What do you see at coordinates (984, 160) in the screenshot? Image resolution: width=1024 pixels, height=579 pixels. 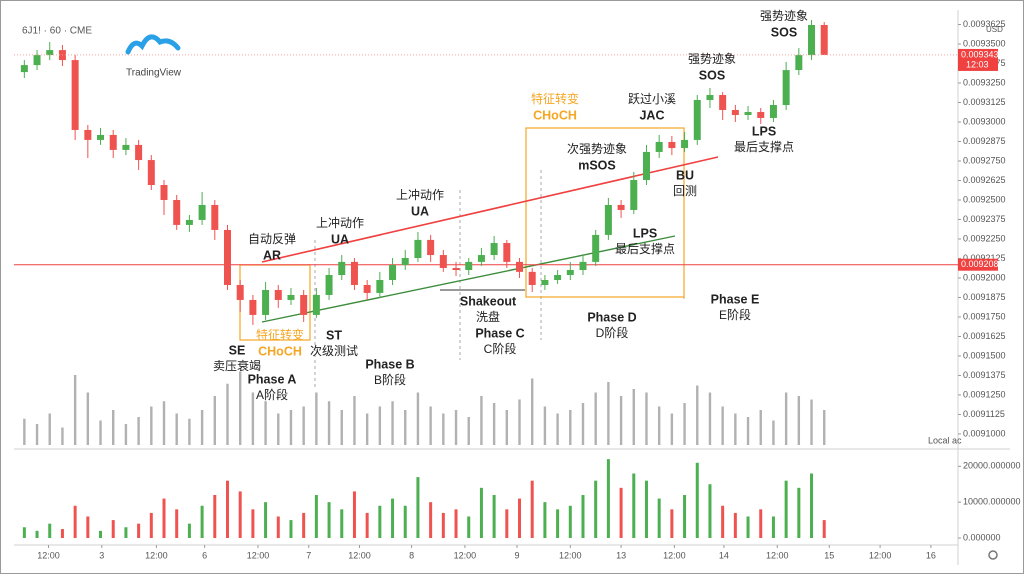 I see `y-tick-label: 0.0092750` at bounding box center [984, 160].